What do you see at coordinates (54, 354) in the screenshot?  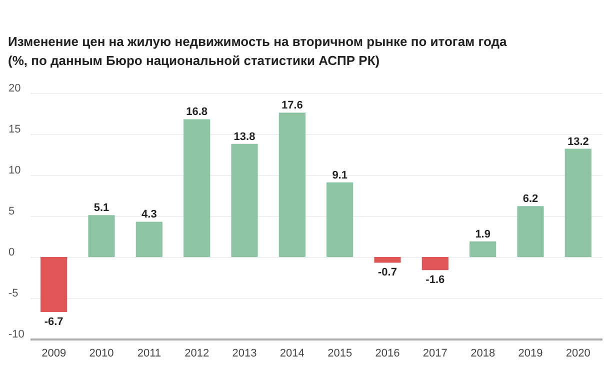 I see `x-tick-label: 2009` at bounding box center [54, 354].